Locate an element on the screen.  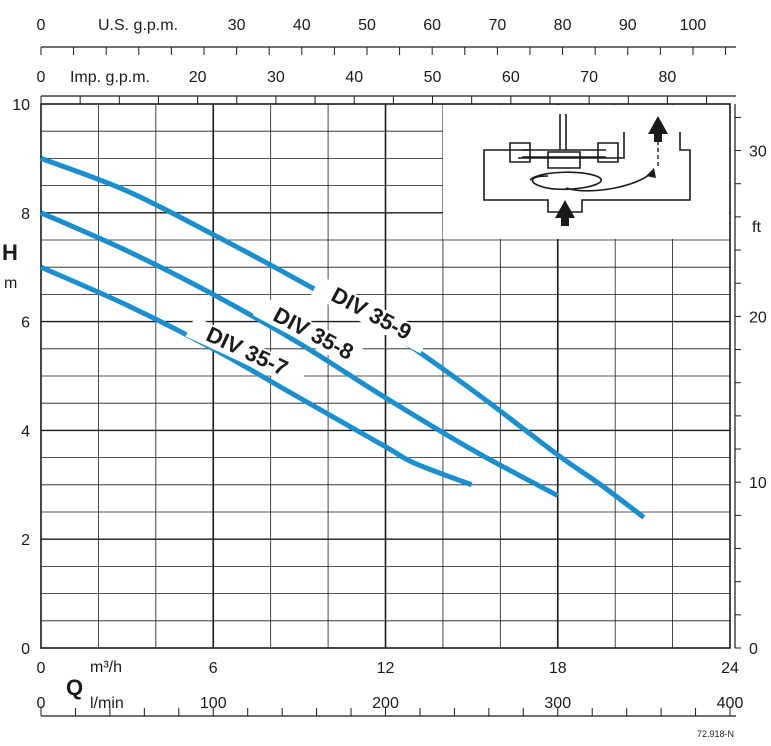
imp-gpm-tick-label: 30 is located at coordinates (276, 77).